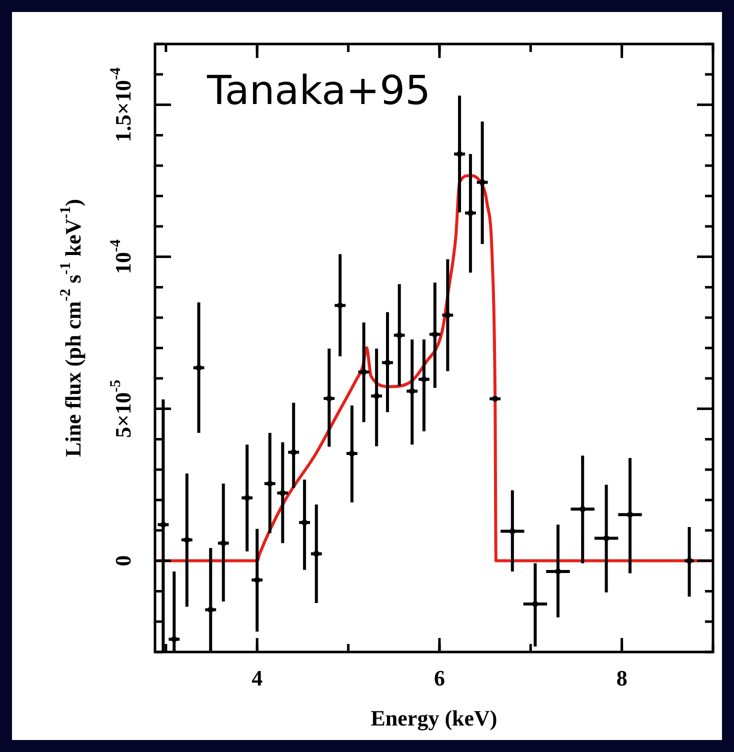  Describe the element at coordinates (122, 256) in the screenshot. I see `y-tick-label: 10-4` at that location.